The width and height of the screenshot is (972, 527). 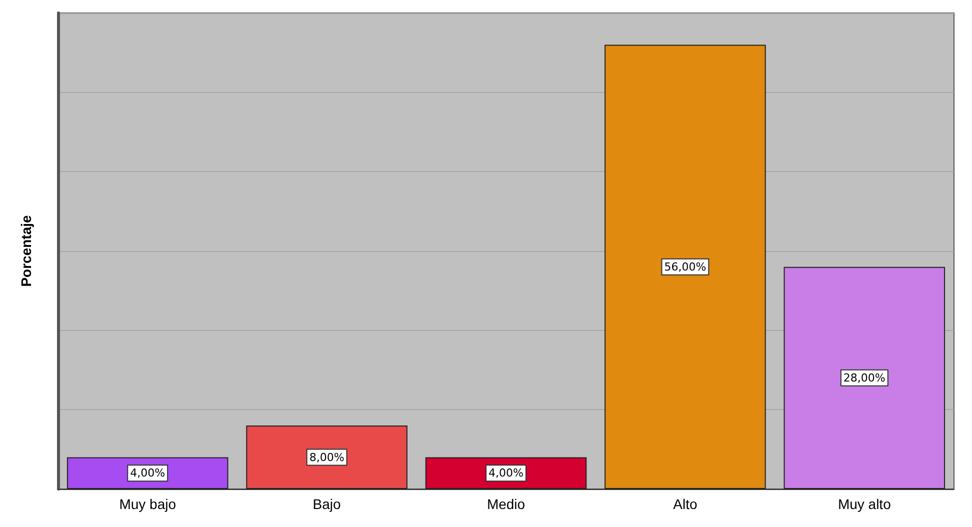 What do you see at coordinates (685, 504) in the screenshot?
I see `x-tick-label: Alto` at bounding box center [685, 504].